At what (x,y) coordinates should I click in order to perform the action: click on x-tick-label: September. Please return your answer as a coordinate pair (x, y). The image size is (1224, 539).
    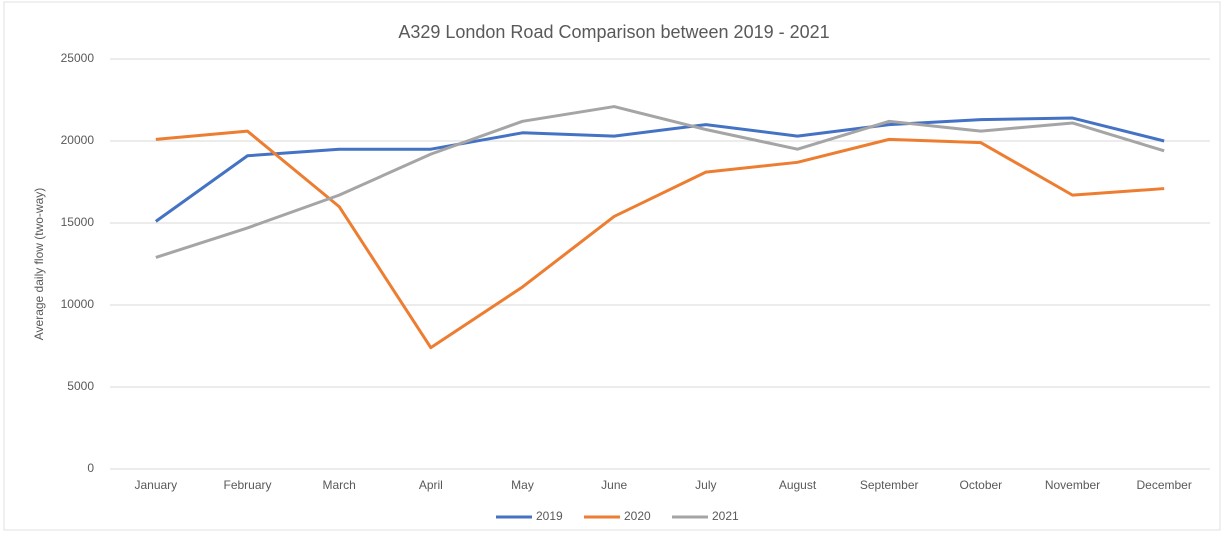
    Looking at the image, I should click on (889, 485).